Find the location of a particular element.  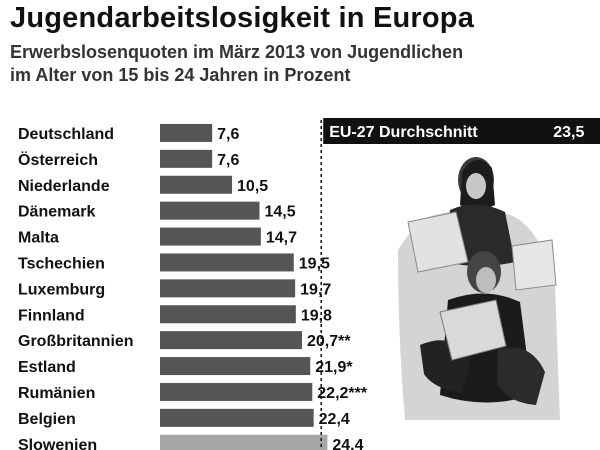

category-label: Tschechien is located at coordinates (61, 263).